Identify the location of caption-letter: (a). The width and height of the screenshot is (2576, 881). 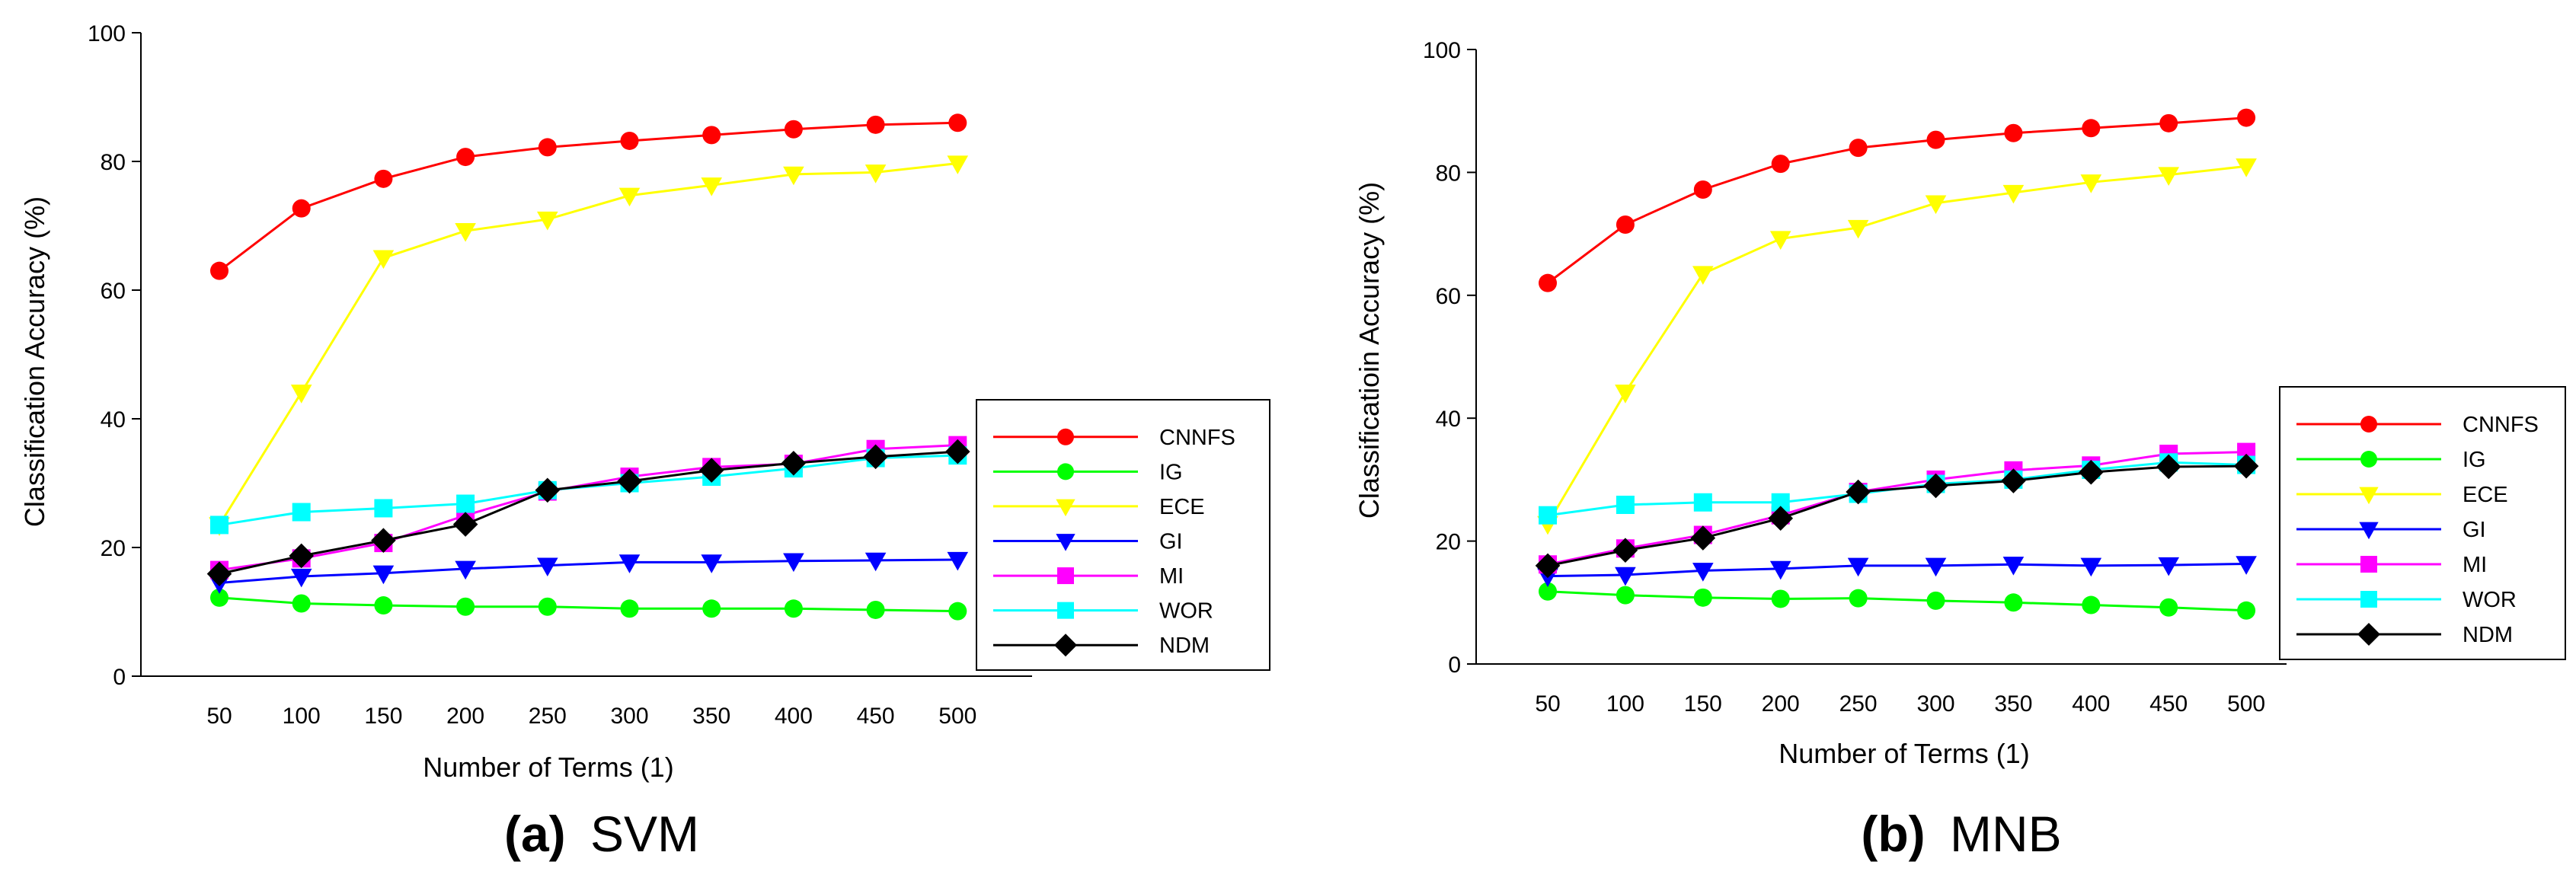
(535, 834).